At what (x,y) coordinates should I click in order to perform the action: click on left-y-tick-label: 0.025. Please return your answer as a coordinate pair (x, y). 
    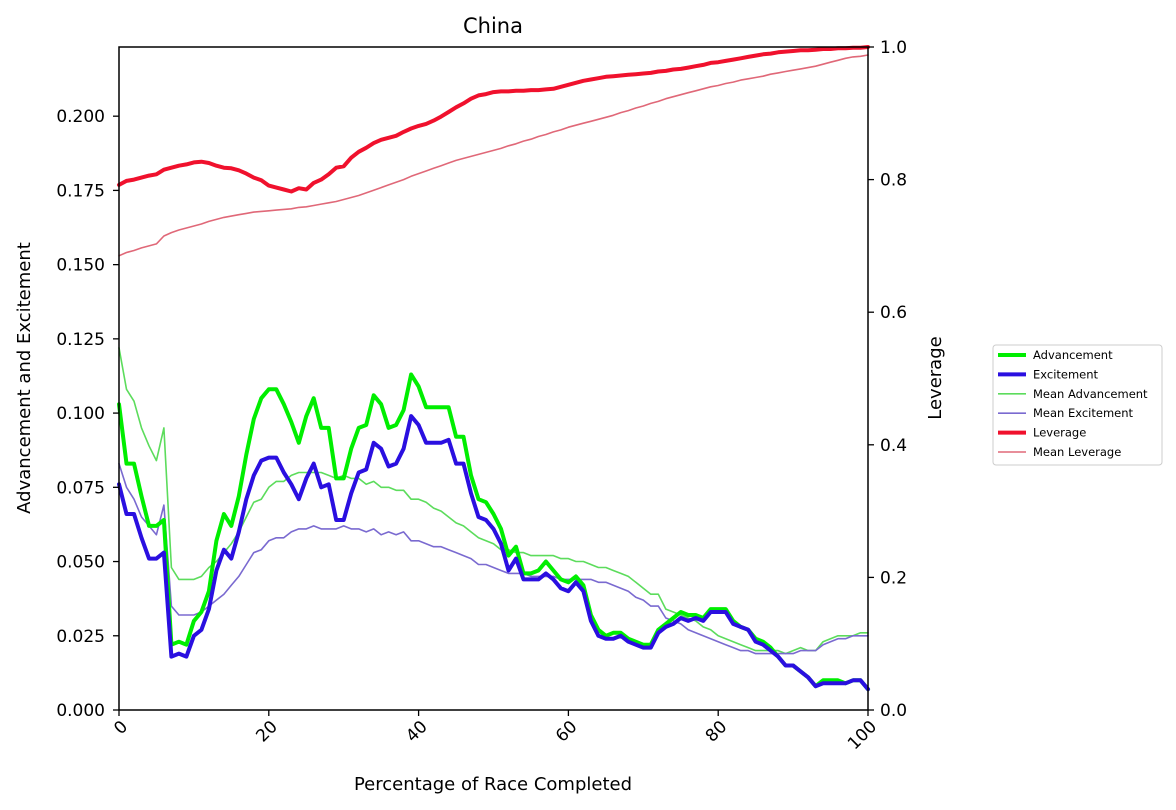
    Looking at the image, I should click on (80, 637).